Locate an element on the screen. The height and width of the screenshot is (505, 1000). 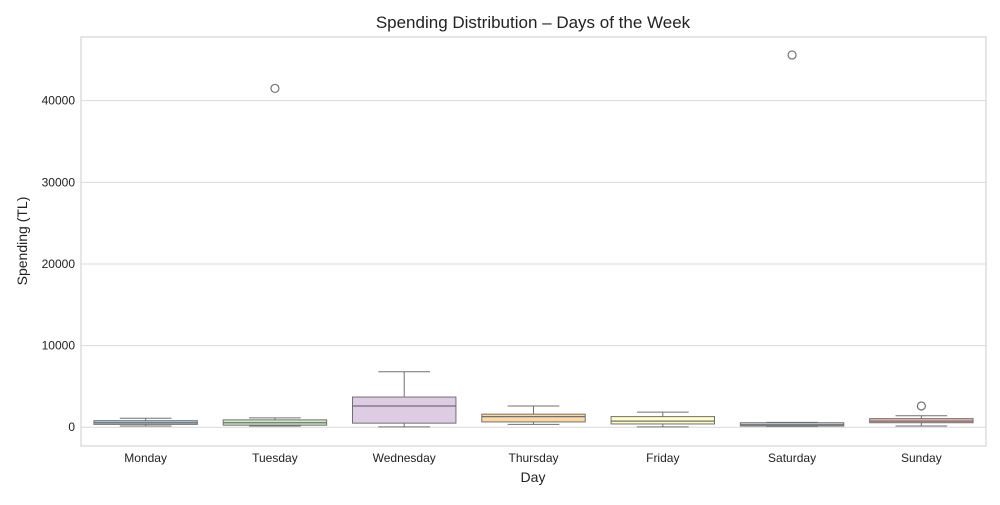
y-tick-label: 40000 is located at coordinates (59, 101).